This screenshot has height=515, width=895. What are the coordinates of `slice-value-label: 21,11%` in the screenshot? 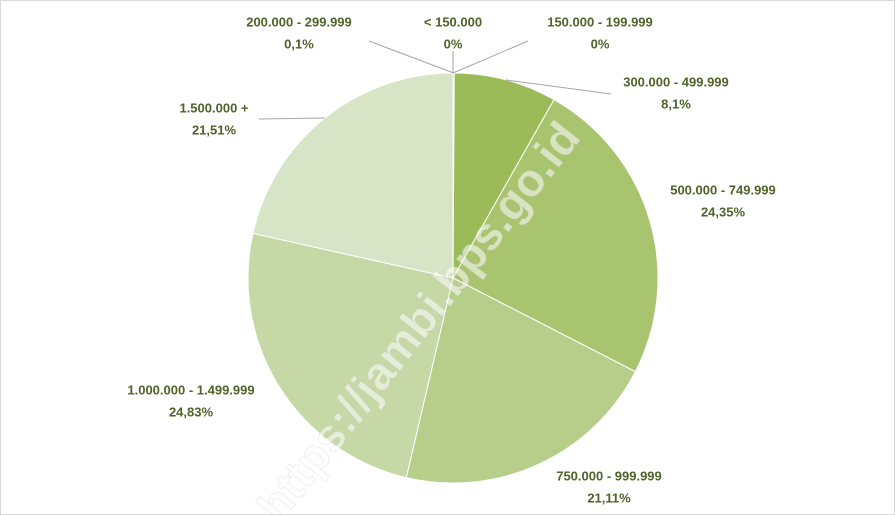 It's located at (609, 497).